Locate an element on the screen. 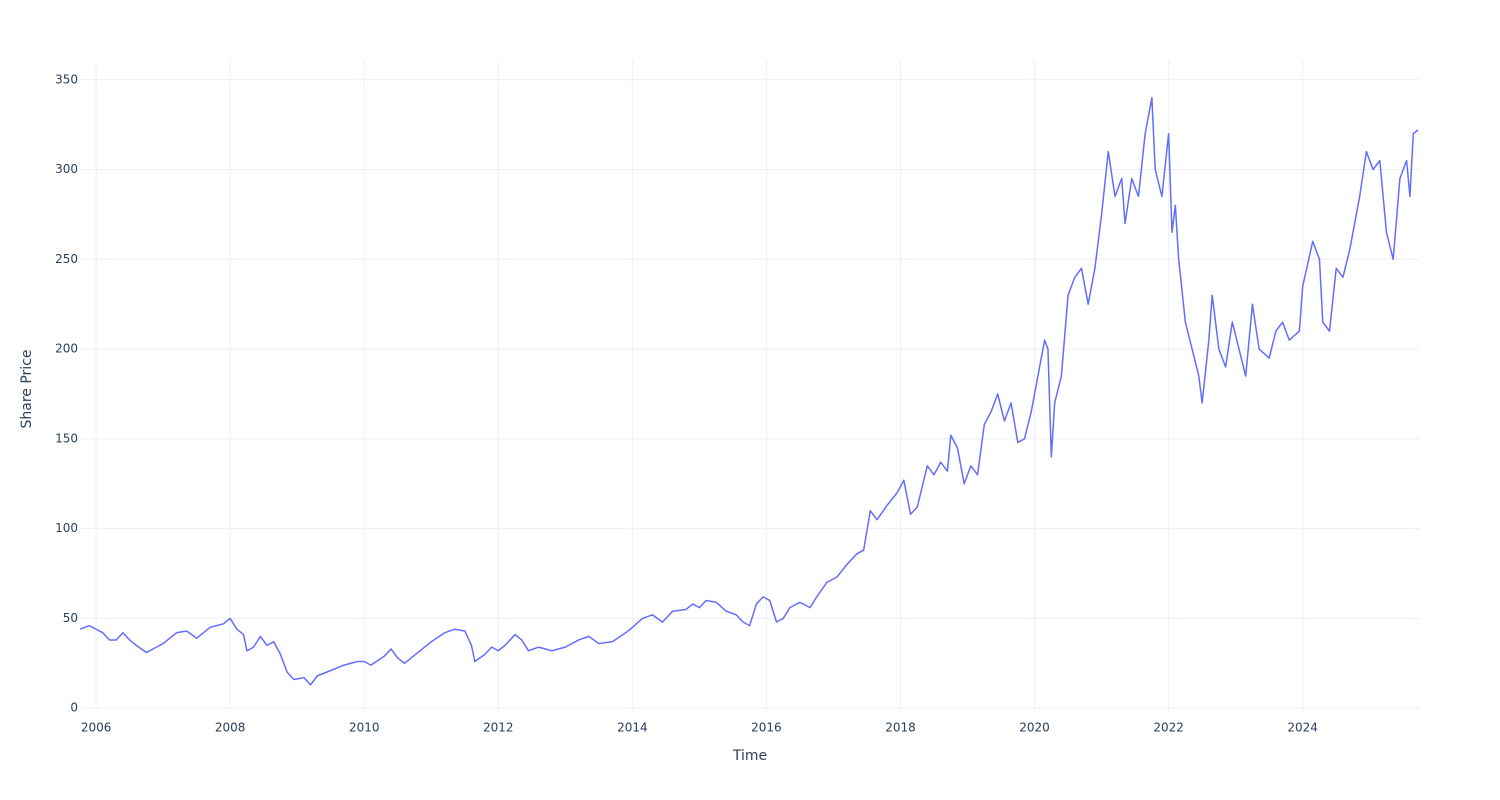 Image resolution: width=1500 pixels, height=800 pixels. x-tick-label: 2022 is located at coordinates (1168, 728).